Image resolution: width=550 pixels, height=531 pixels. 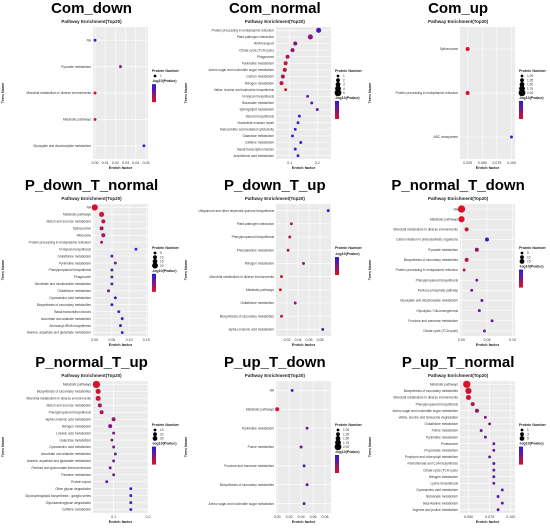 What do you see at coordinates (95, 163) in the screenshot?
I see `x-tick-label: 0.00` at bounding box center [95, 163].